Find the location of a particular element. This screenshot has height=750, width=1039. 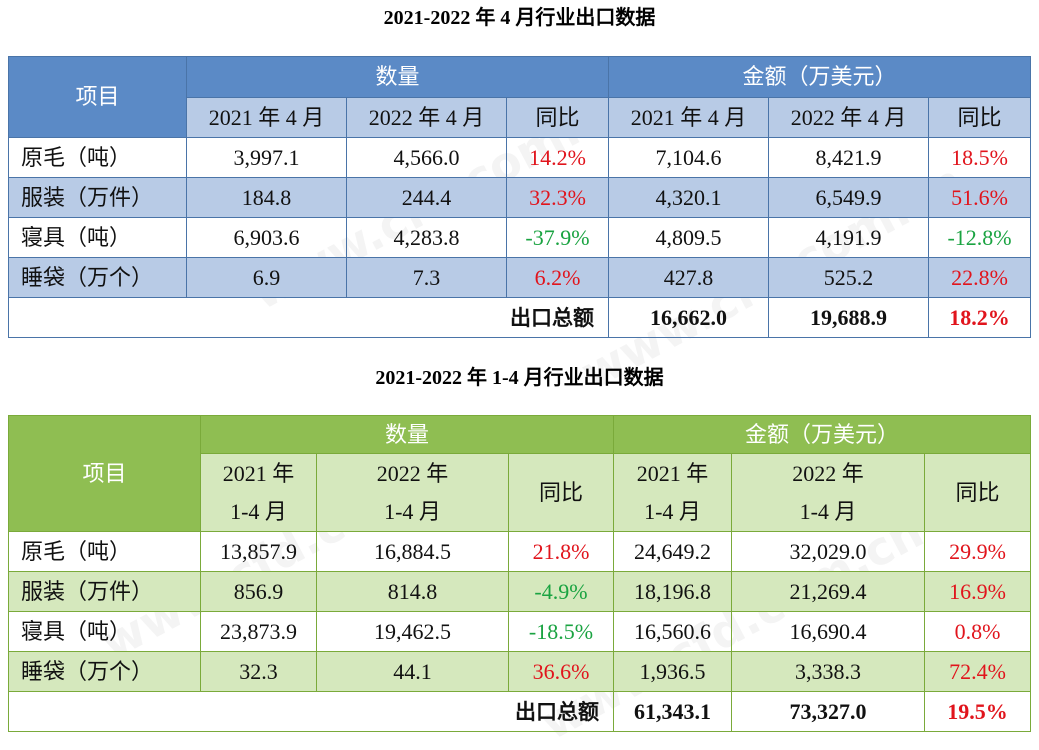

qty-yoy-cell: -18.5% is located at coordinates (561, 631).